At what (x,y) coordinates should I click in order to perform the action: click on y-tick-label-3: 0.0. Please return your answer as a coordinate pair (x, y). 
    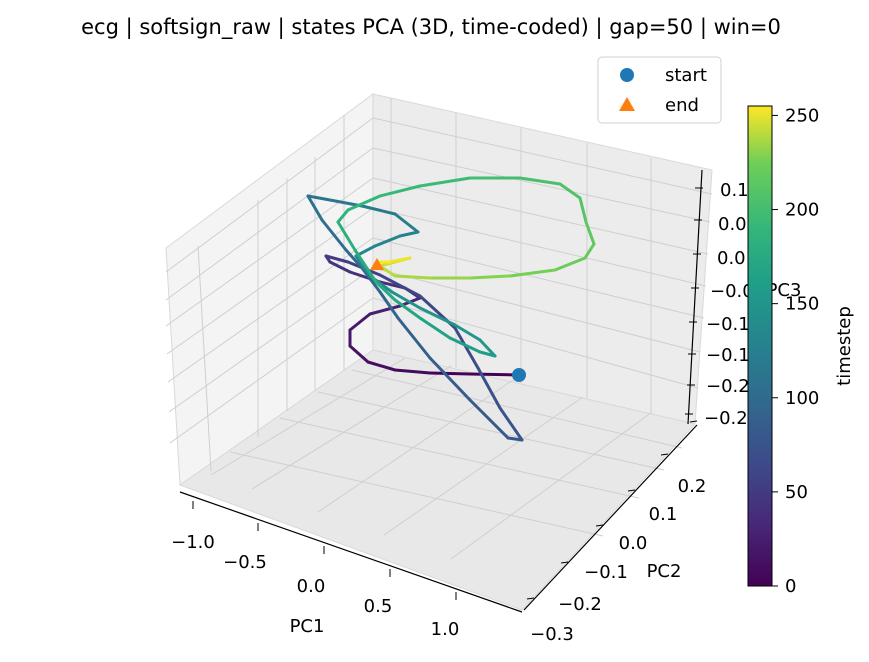
    Looking at the image, I should click on (633, 543).